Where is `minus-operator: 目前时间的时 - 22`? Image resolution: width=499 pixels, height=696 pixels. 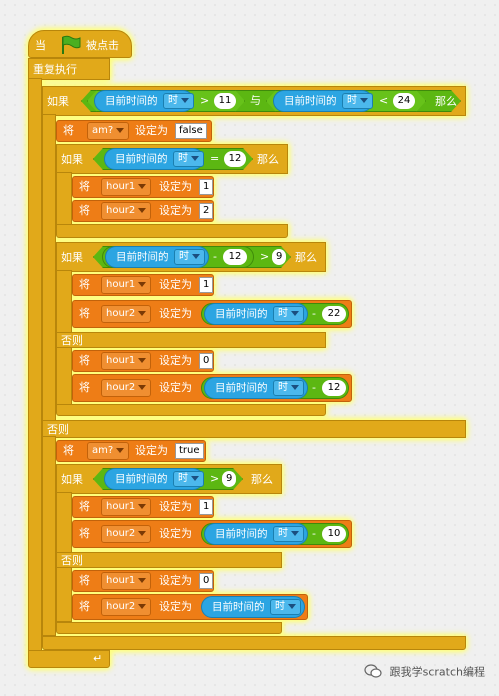 minus-operator: 目前时间的时 - 22 is located at coordinates (275, 314).